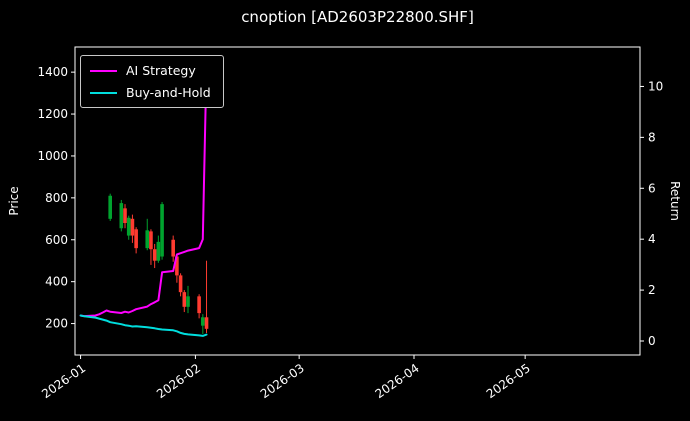 The height and width of the screenshot is (421, 690). What do you see at coordinates (282, 381) in the screenshot?
I see `date-tick-label: 2026-03` at bounding box center [282, 381].